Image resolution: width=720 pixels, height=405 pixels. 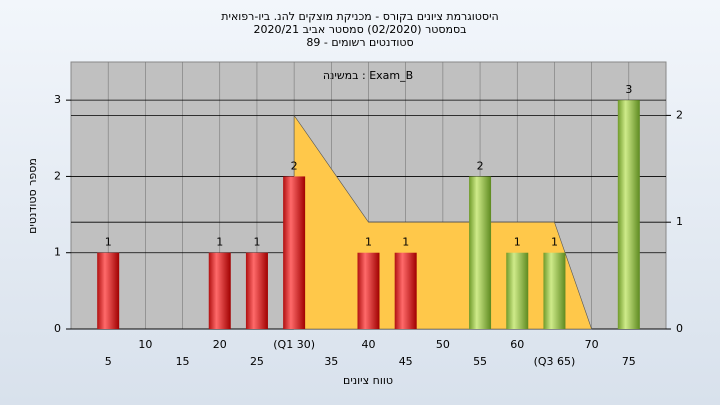 I want to click on x-tick-label: 55, so click(x=480, y=361).